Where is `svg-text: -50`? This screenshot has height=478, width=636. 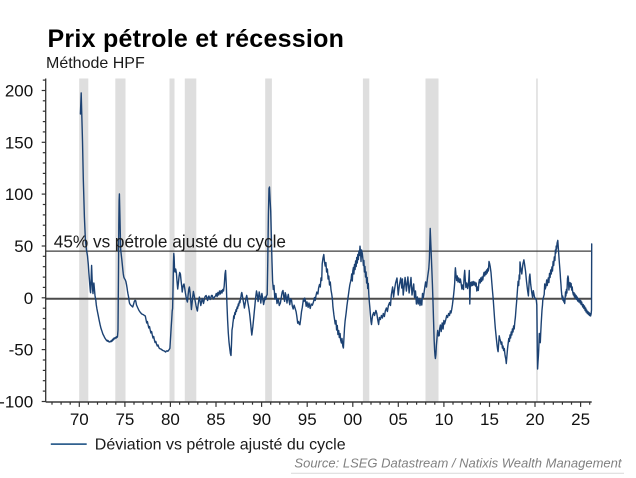 svg-text: -50 is located at coordinates (21, 350).